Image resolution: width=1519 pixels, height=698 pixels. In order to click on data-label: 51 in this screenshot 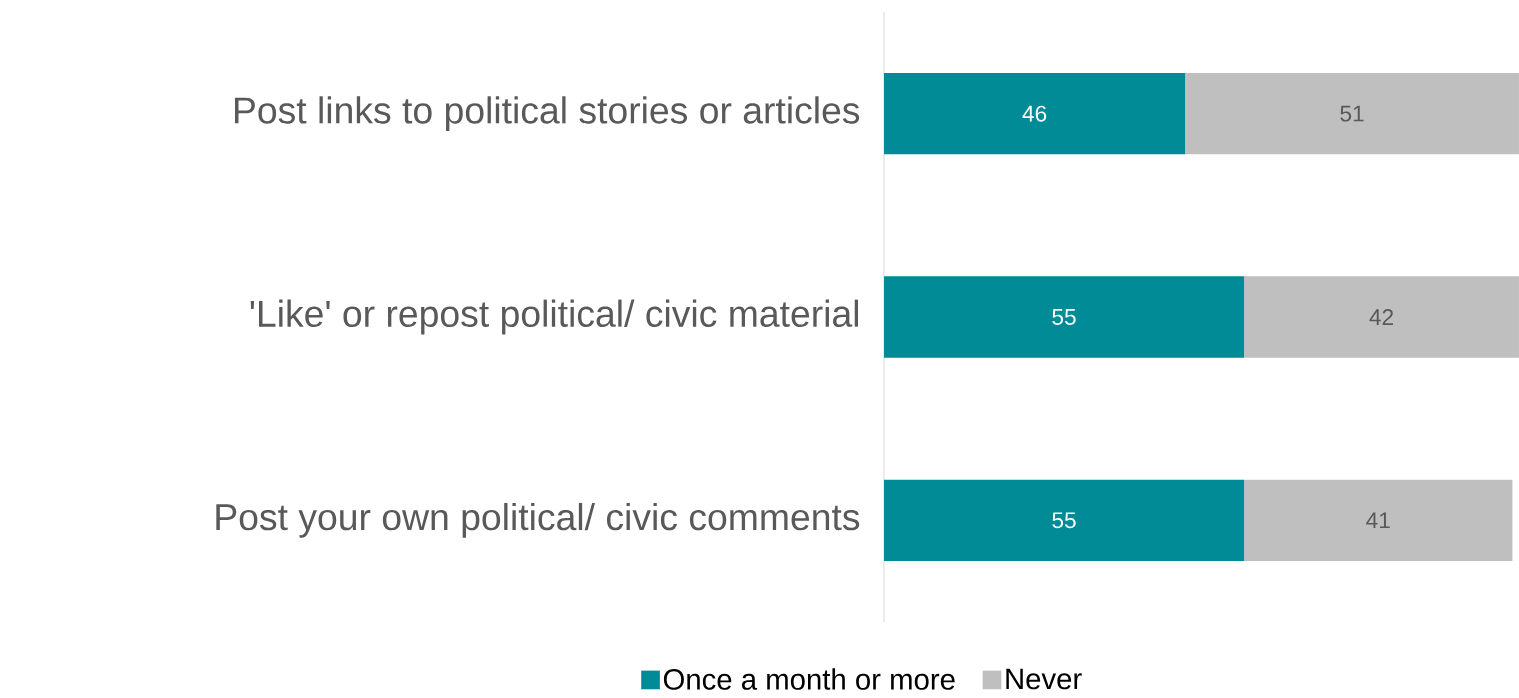, I will do `click(1352, 113)`.